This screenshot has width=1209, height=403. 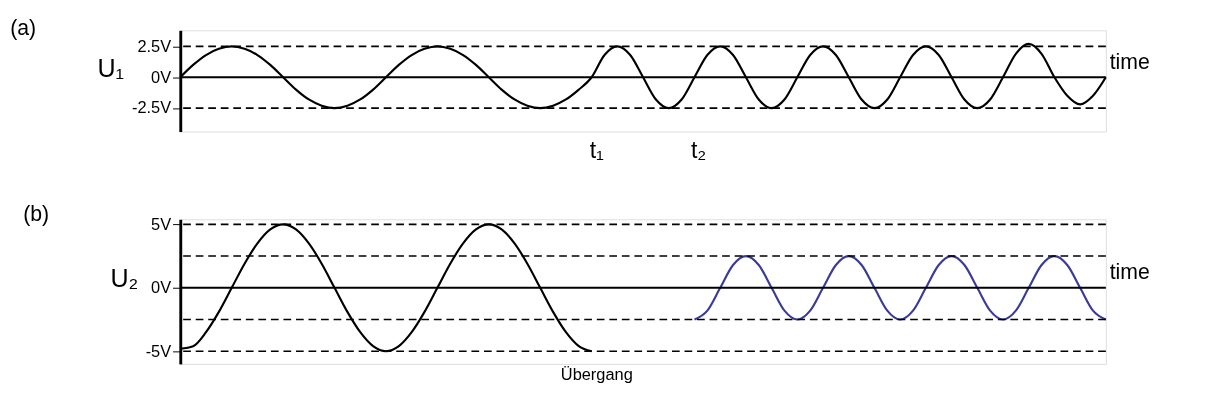 I want to click on y-tick-label: -5V, so click(x=158, y=350).